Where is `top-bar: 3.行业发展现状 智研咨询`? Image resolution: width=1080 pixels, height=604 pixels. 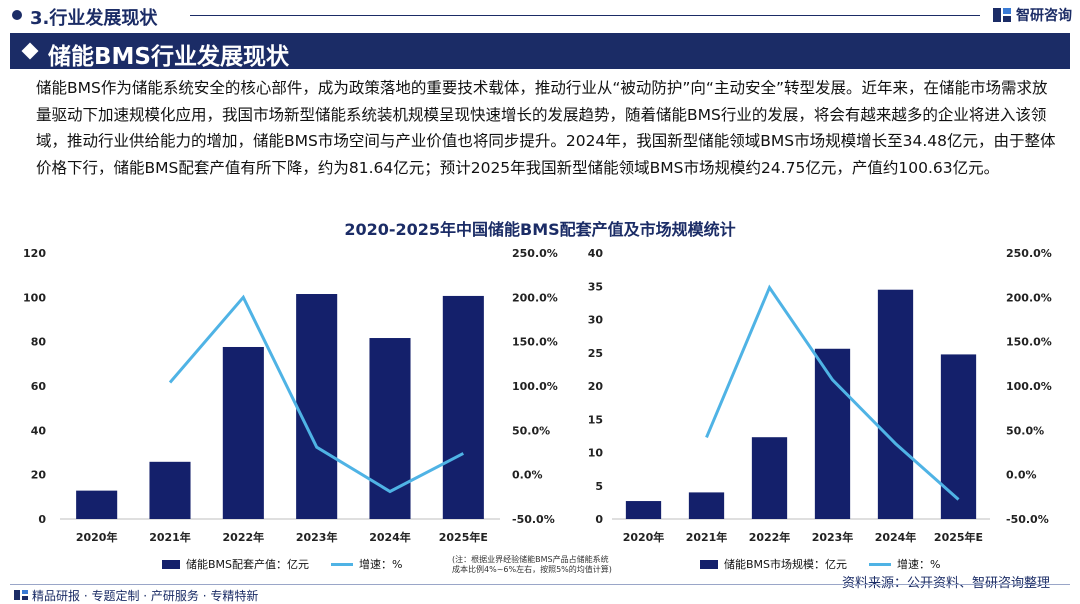
top-bar: 3.行业发展现状 智研咨询 is located at coordinates (540, 16).